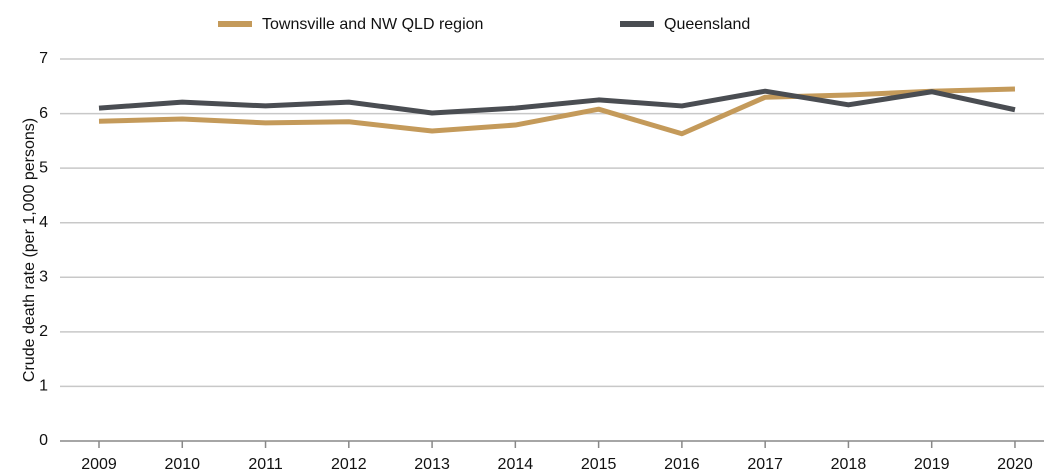 The image size is (1044, 472). Describe the element at coordinates (599, 464) in the screenshot. I see `x-tick-label: 2015` at that location.